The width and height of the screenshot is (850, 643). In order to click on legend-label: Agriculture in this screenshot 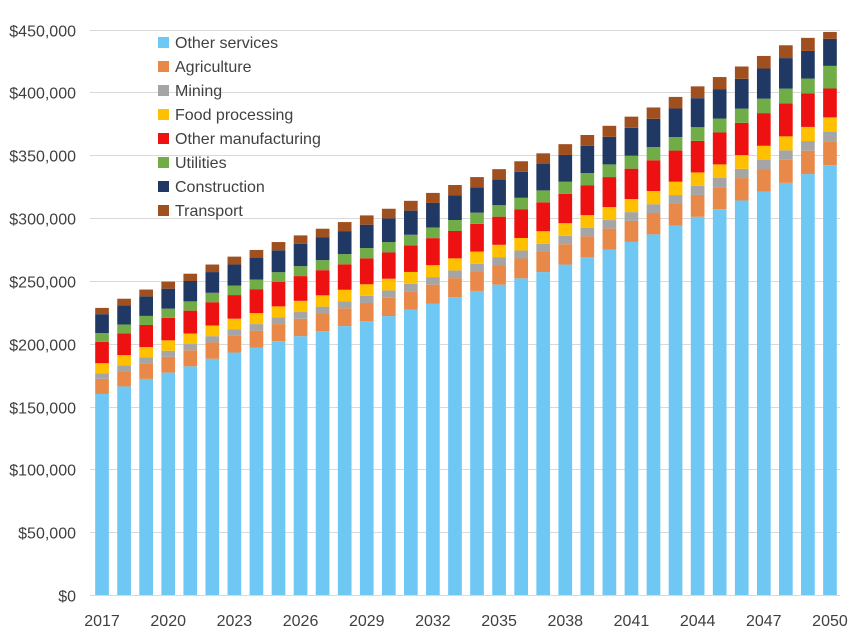, I will do `click(213, 67)`.